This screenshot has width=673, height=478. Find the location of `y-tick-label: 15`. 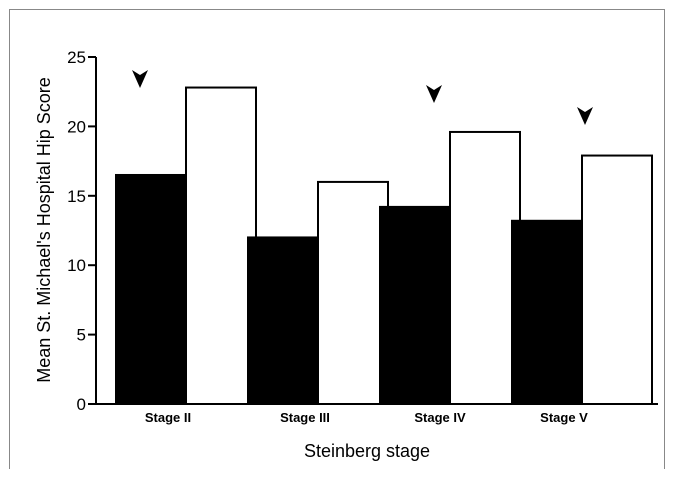

y-tick-label: 15 is located at coordinates (76, 196).